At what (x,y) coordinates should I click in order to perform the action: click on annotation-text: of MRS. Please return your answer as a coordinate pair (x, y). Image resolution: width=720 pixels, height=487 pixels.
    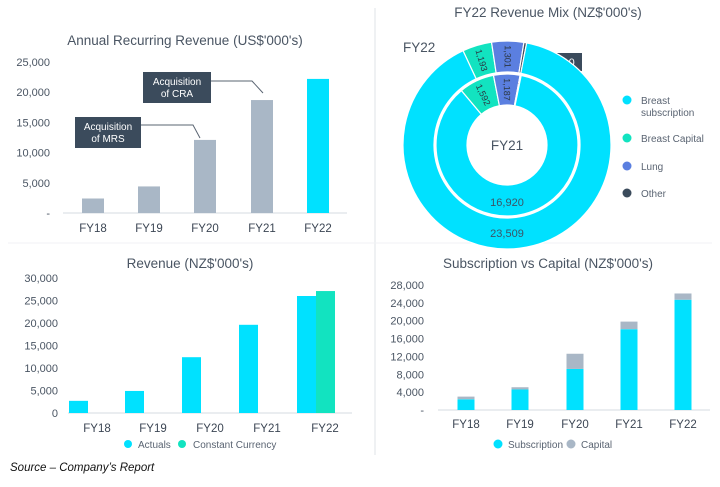
    Looking at the image, I should click on (108, 139).